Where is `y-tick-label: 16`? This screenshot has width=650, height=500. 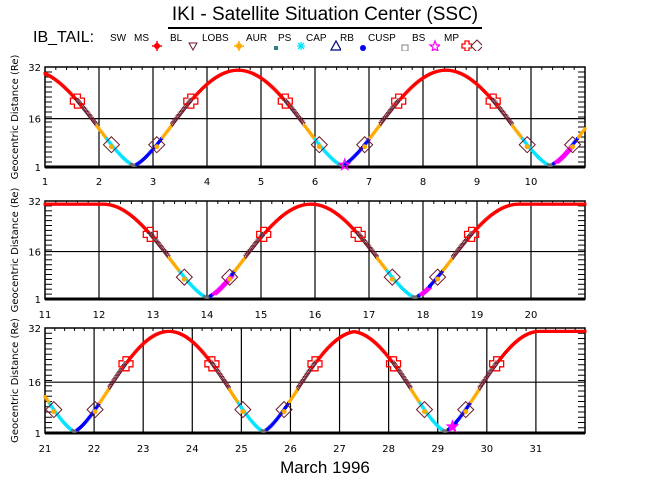 y-tick-label: 16 is located at coordinates (34, 120).